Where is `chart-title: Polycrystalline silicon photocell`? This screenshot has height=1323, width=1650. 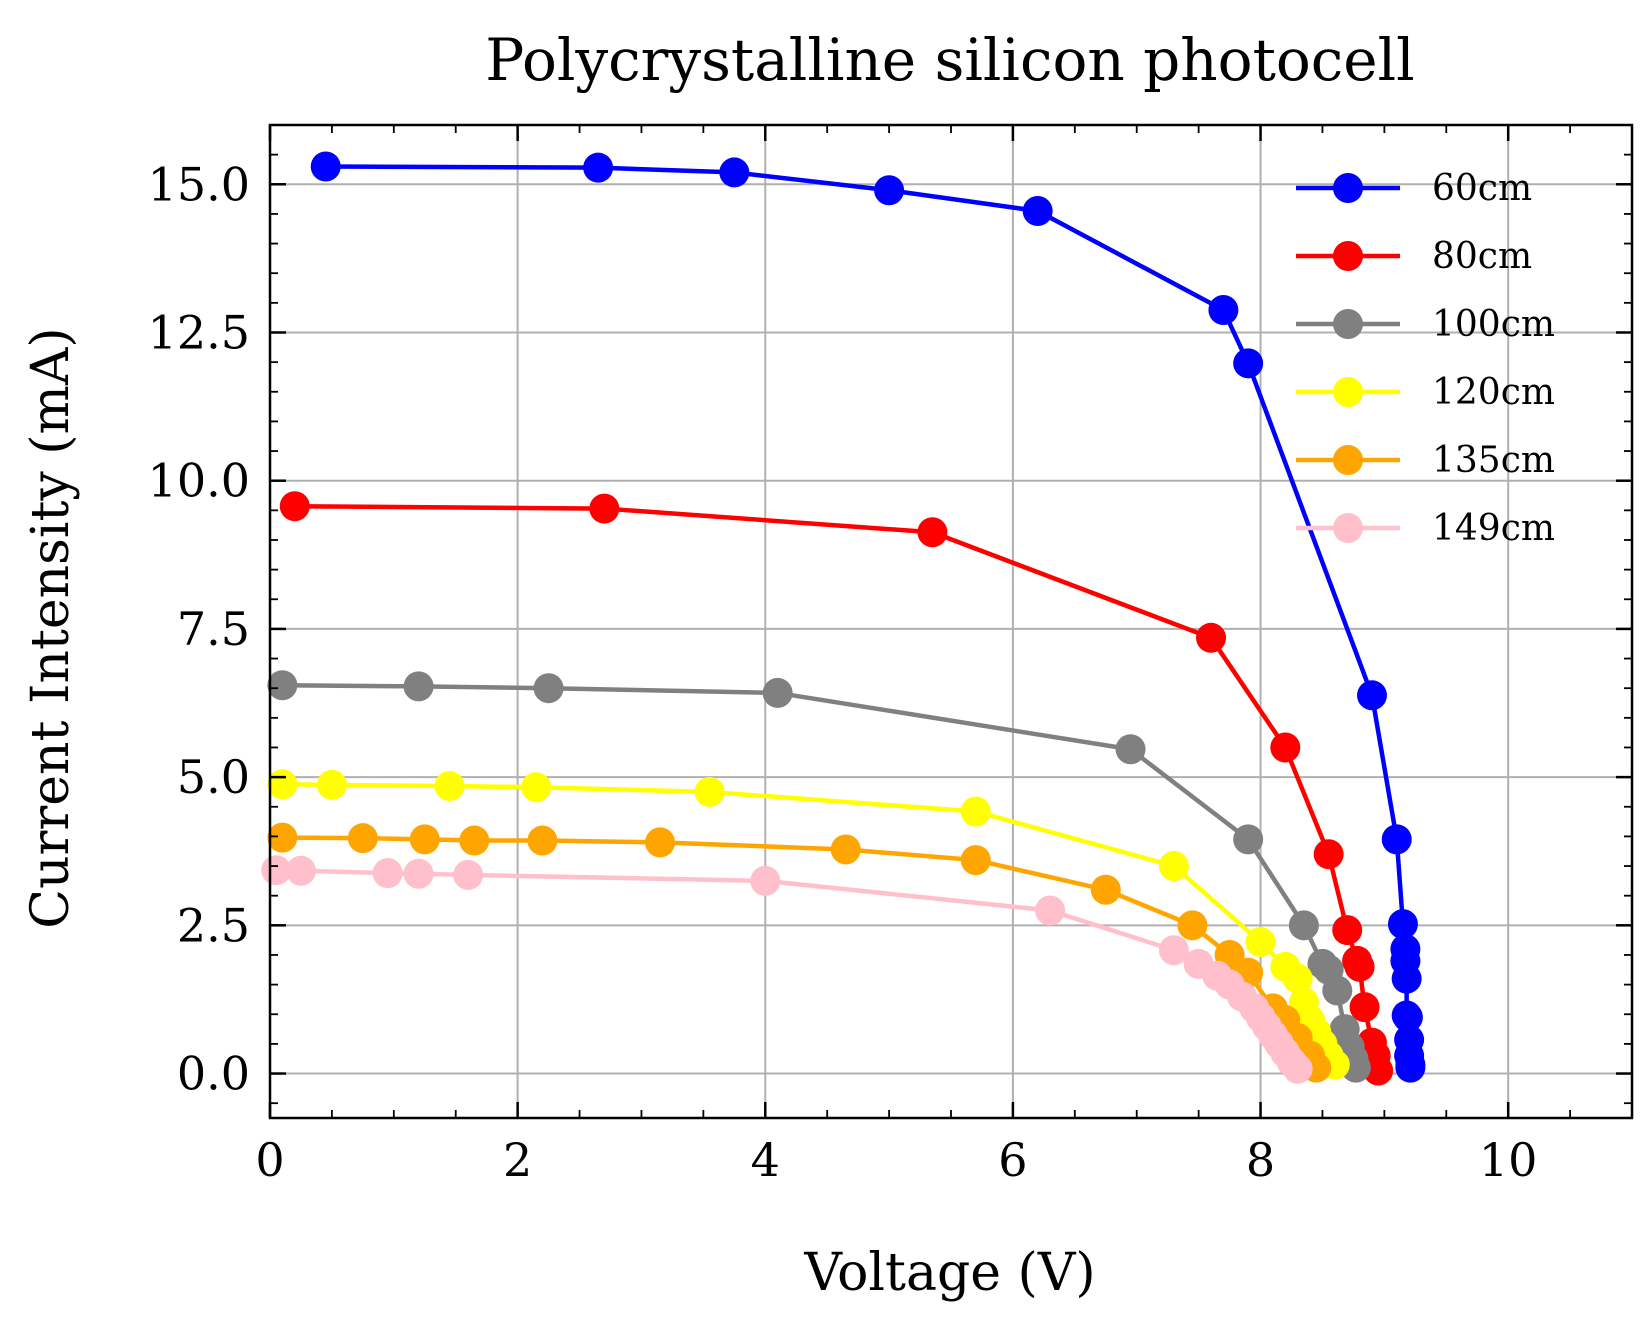
chart-title: Polycrystalline silicon photocell is located at coordinates (949, 60).